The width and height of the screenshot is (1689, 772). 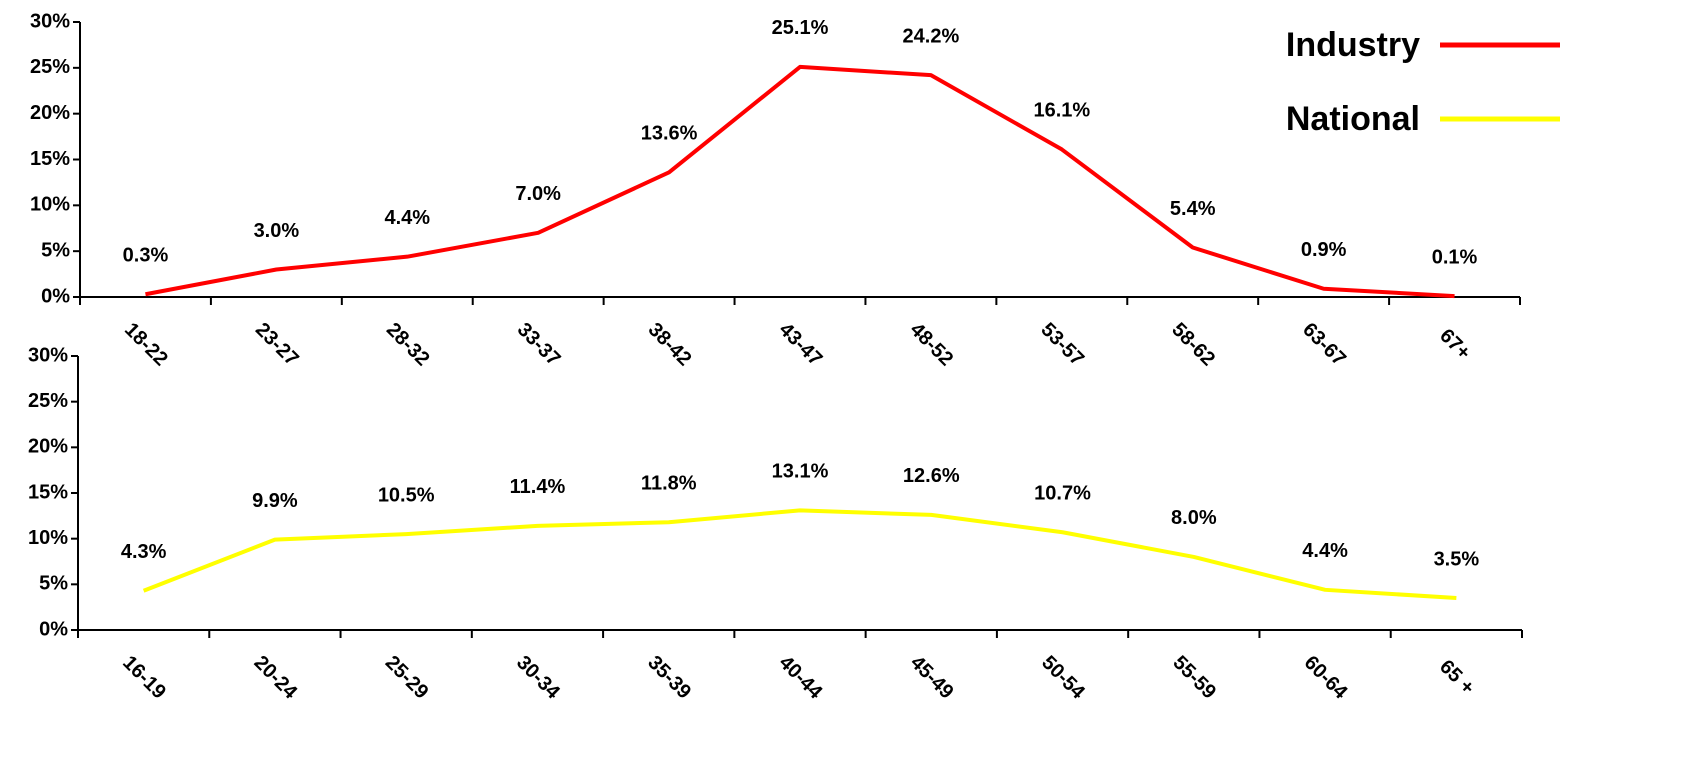 What do you see at coordinates (932, 345) in the screenshot?
I see `x-tick-label: 48-52` at bounding box center [932, 345].